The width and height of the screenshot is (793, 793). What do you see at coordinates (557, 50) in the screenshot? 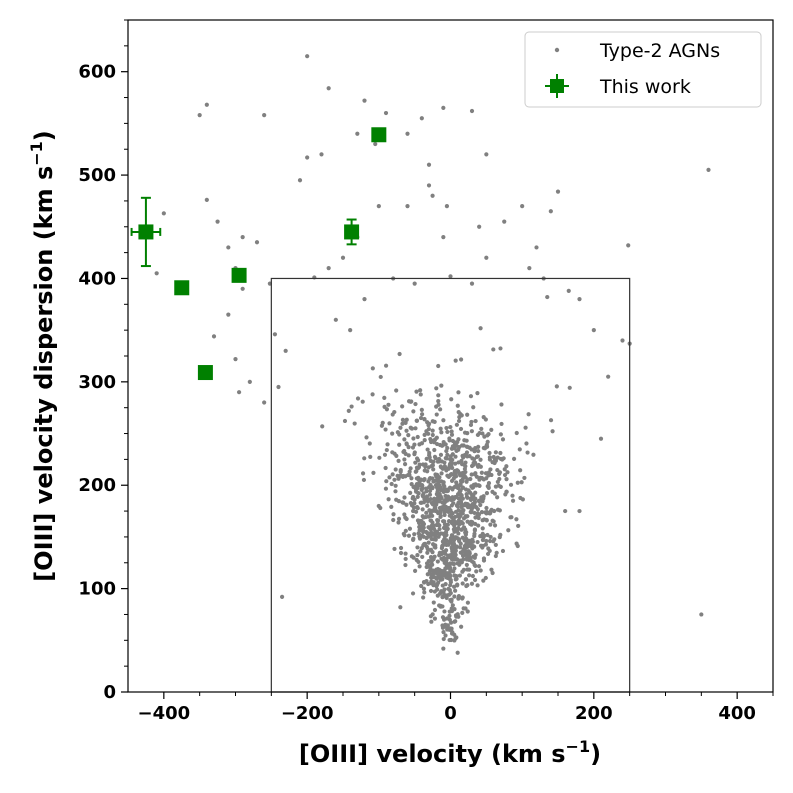
I see `legend-marker-type2-agns` at bounding box center [557, 50].